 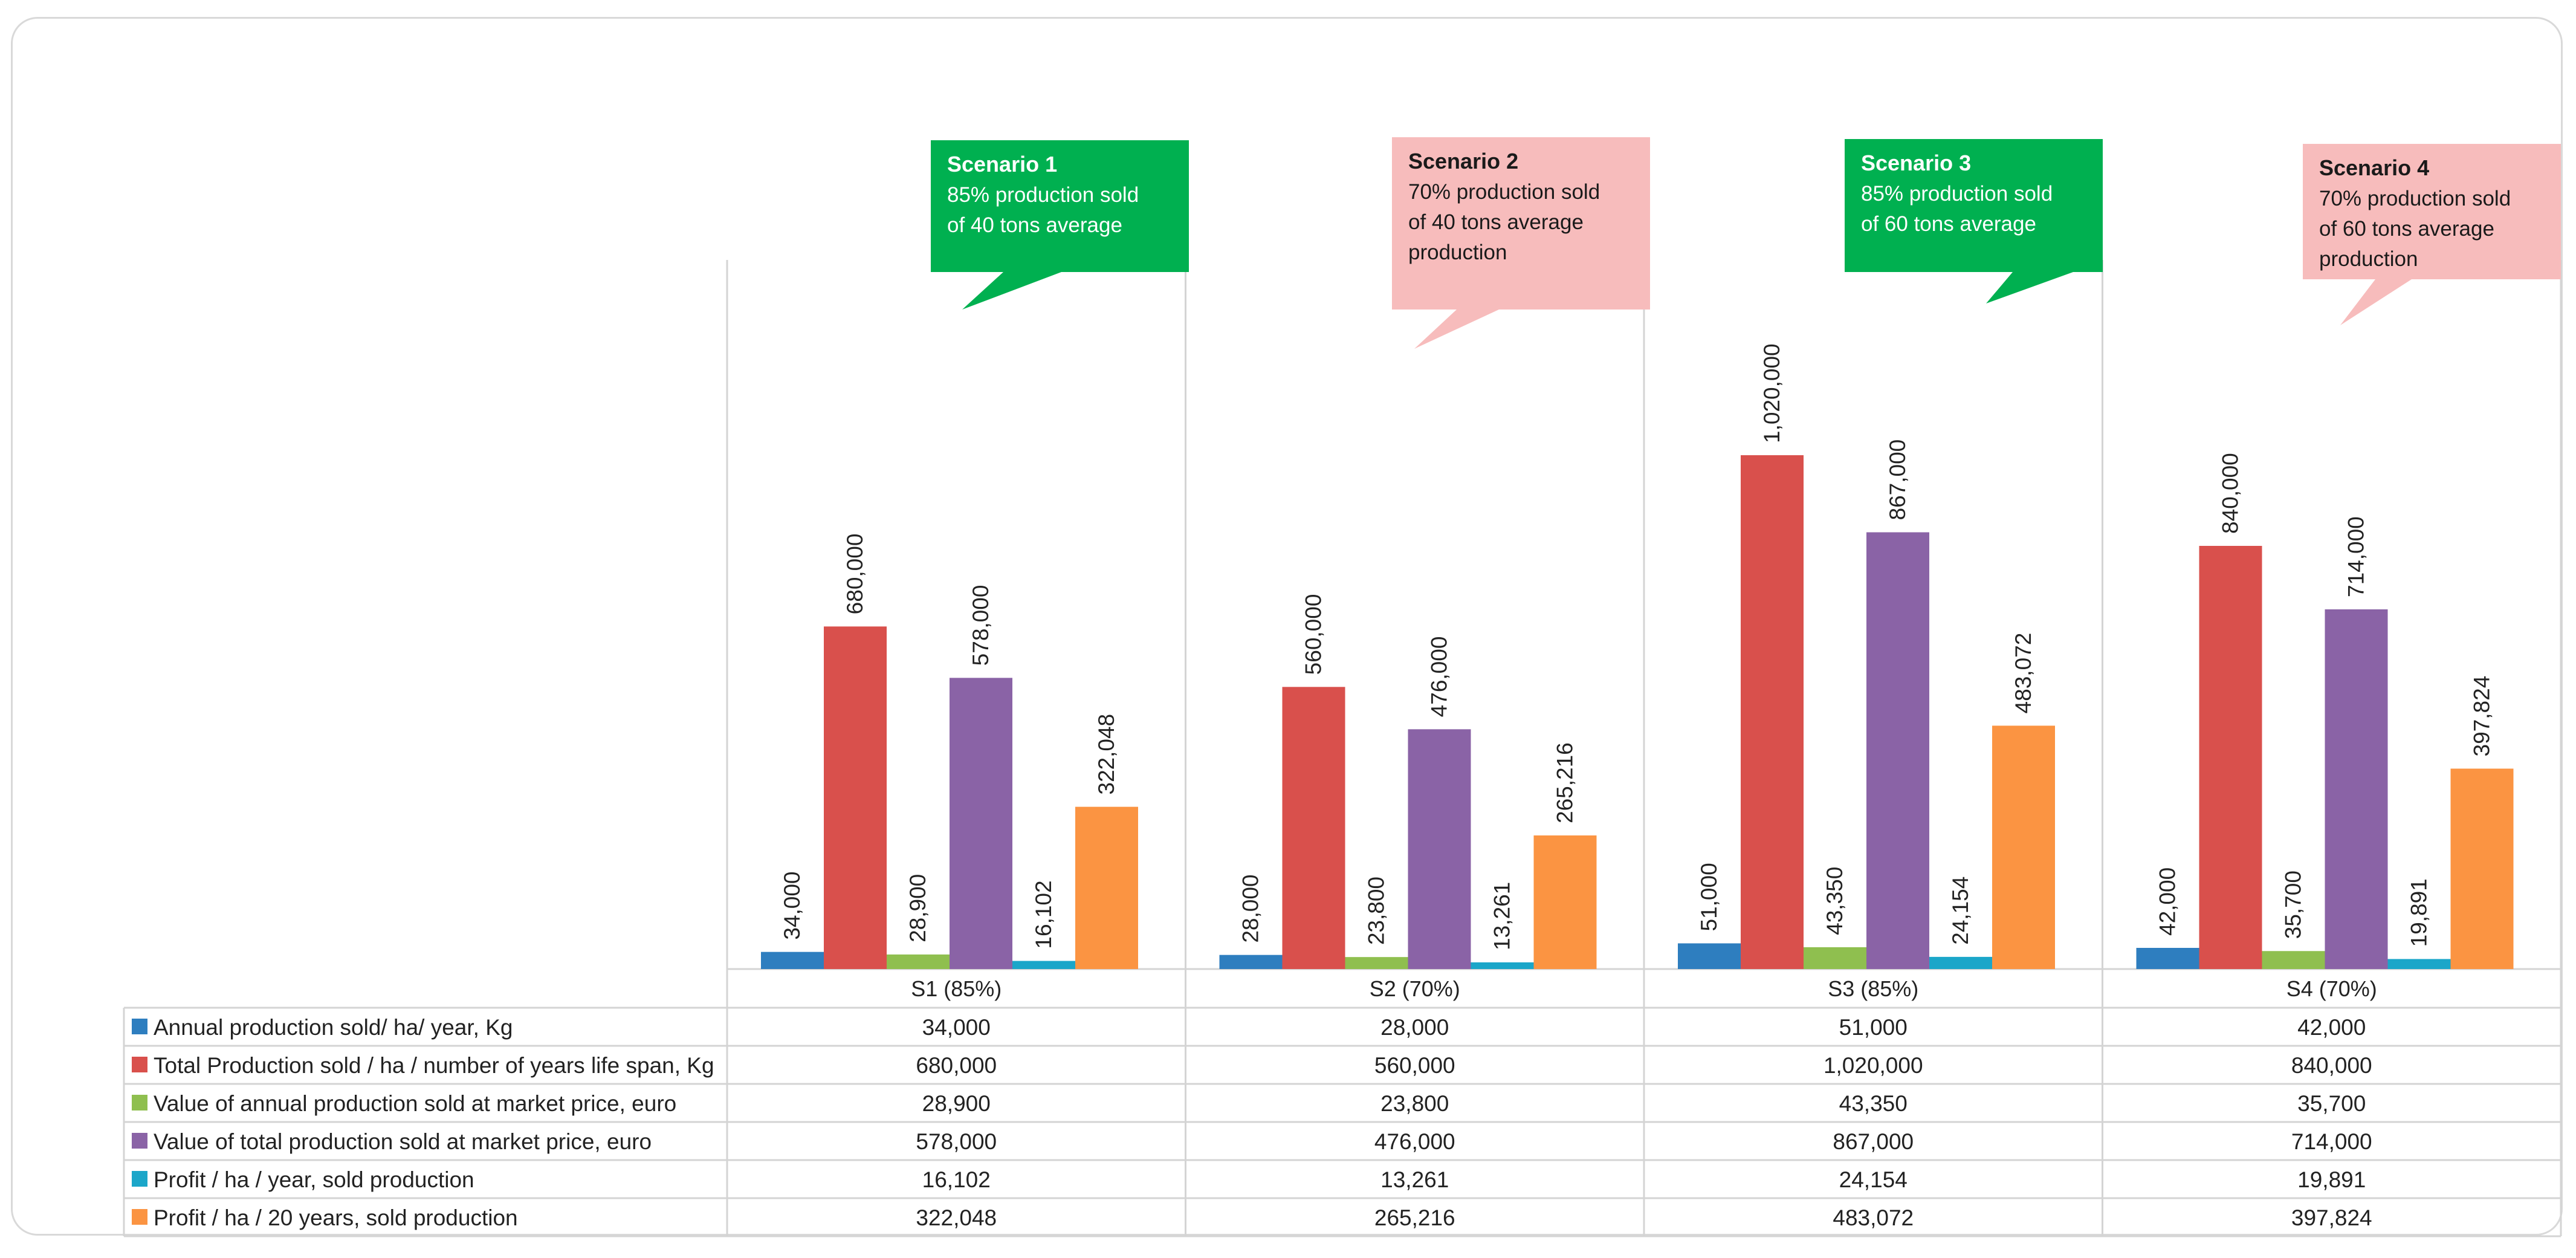 What do you see at coordinates (1873, 1027) in the screenshot?
I see `table-cell: 51,000` at bounding box center [1873, 1027].